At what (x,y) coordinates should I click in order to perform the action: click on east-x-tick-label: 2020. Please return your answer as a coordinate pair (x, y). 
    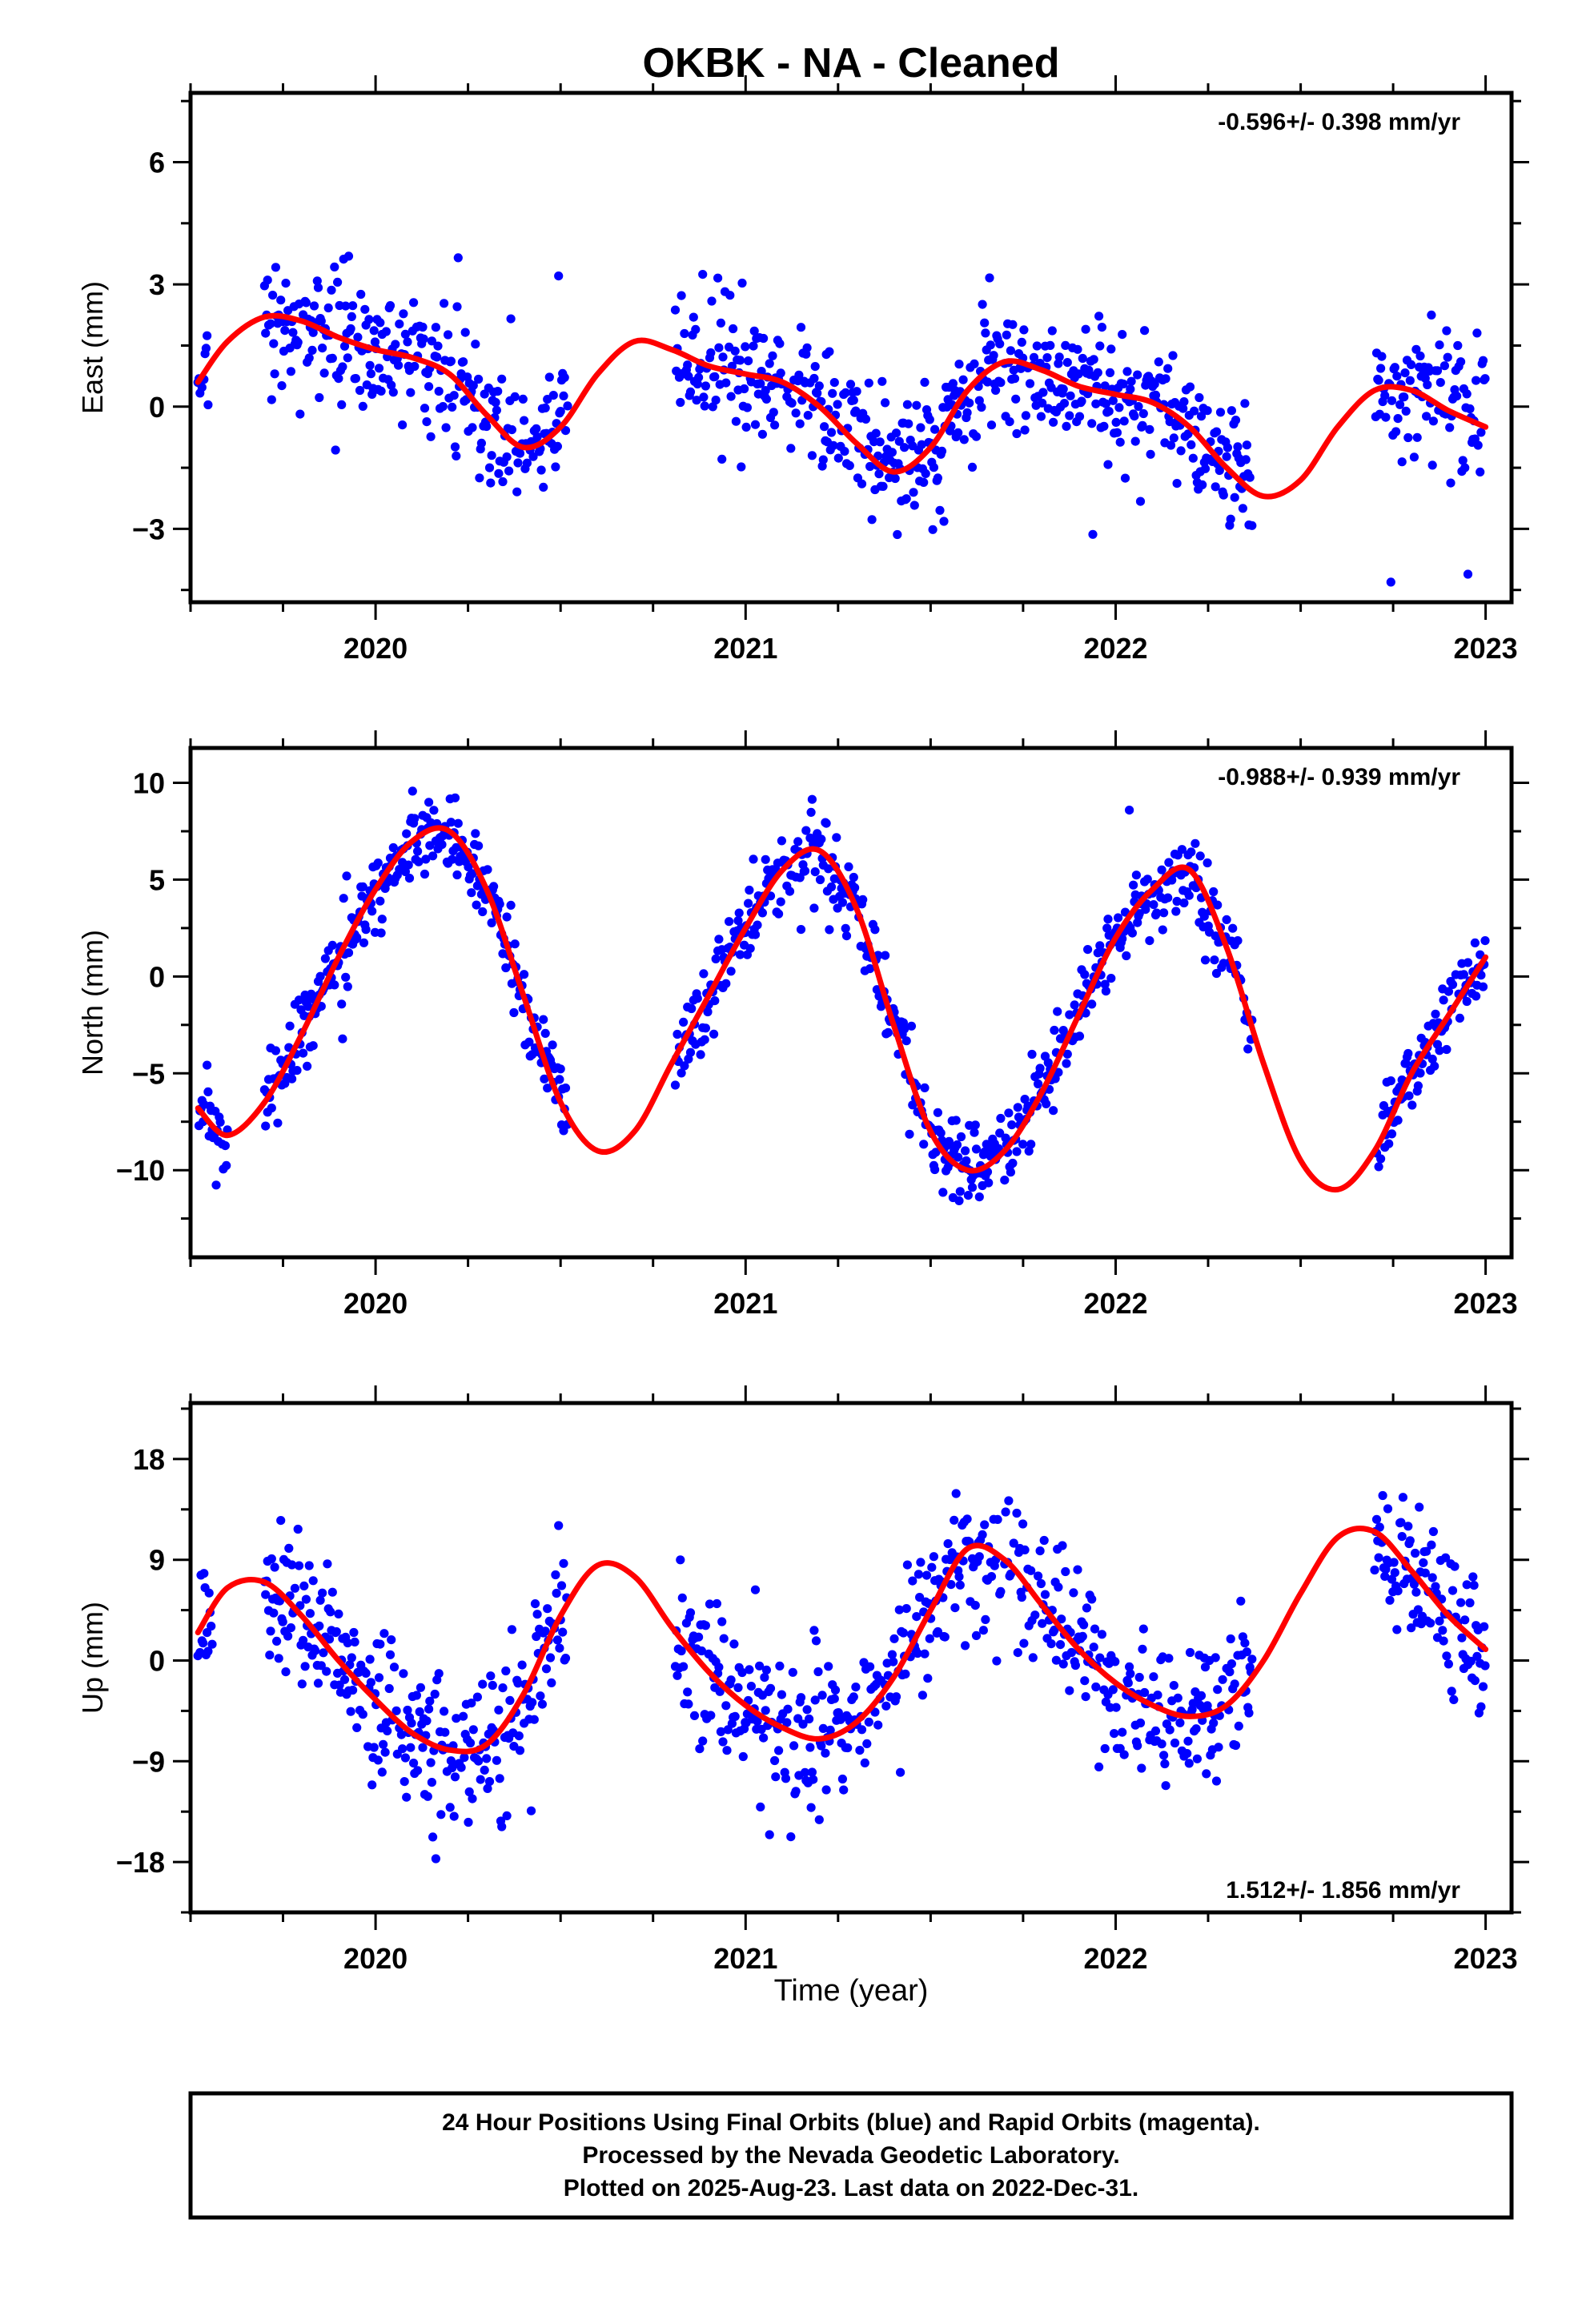
    Looking at the image, I should click on (376, 648).